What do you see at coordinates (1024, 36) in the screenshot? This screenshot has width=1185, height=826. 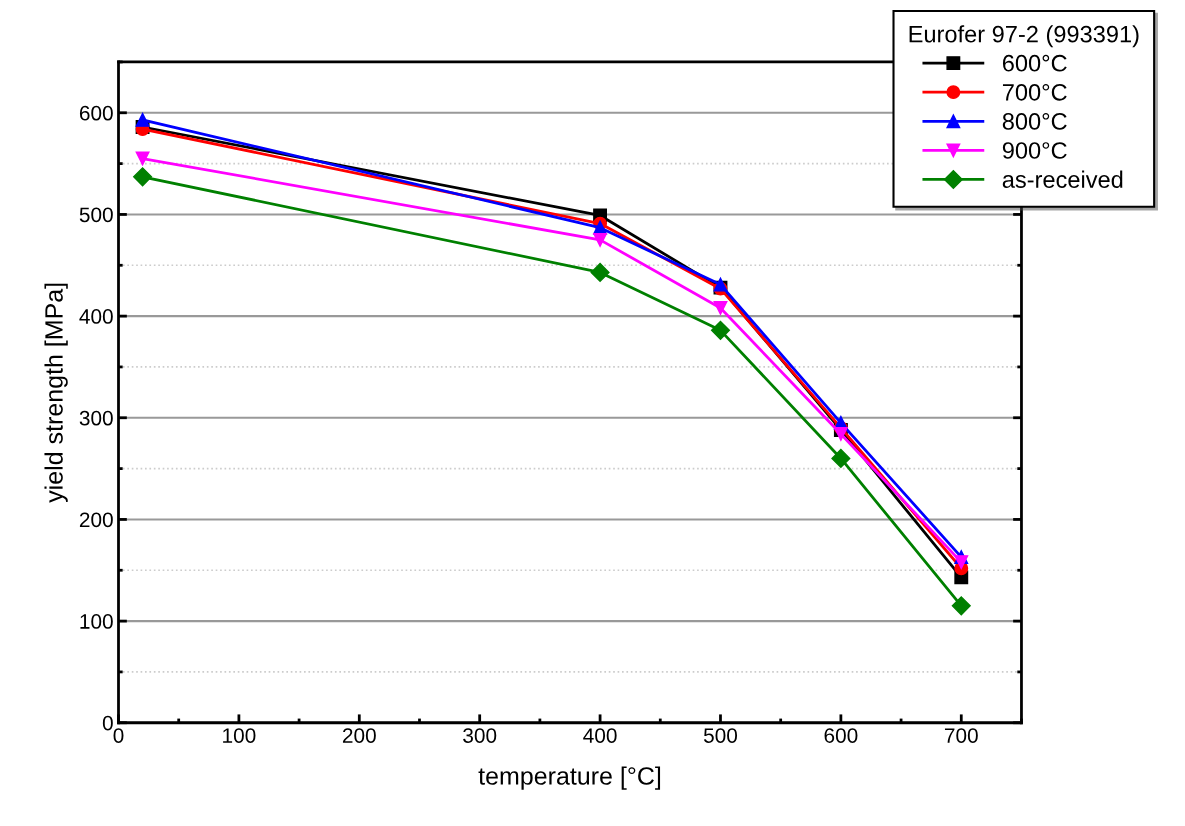 I see `legend-title: Eurofer 97-2 (993391)` at bounding box center [1024, 36].